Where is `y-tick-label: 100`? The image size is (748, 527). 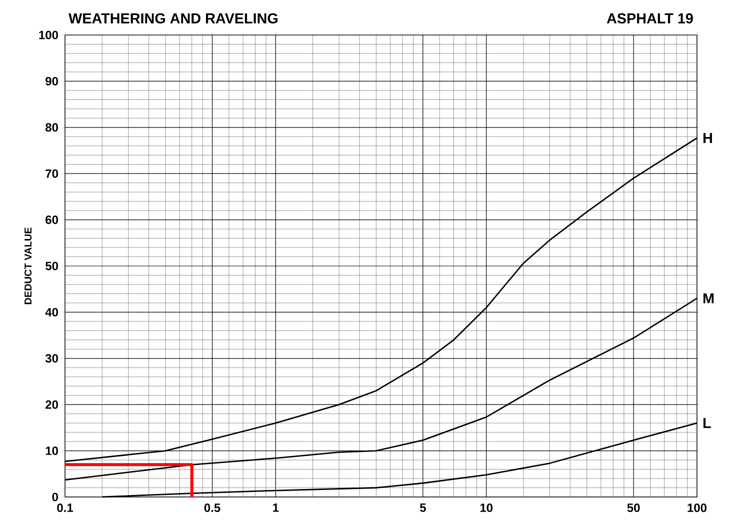 y-tick-label: 100 is located at coordinates (48, 35).